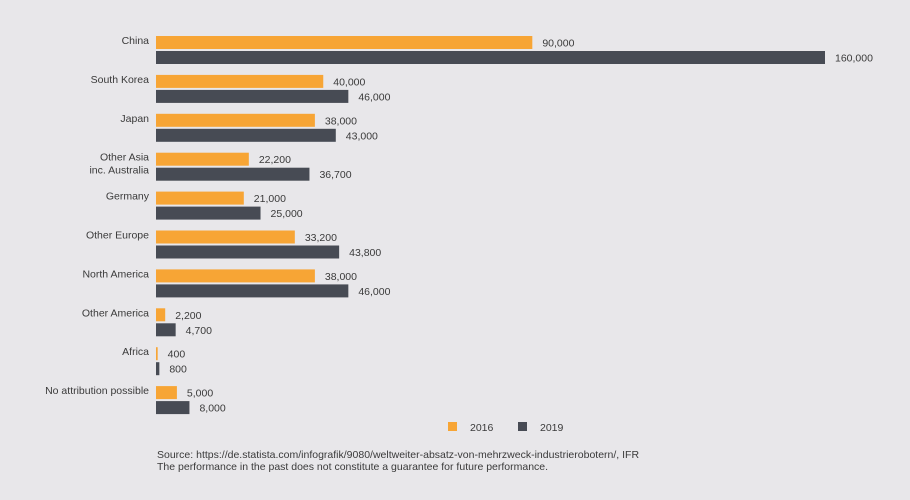 The height and width of the screenshot is (500, 910). Describe the element at coordinates (341, 277) in the screenshot. I see `value-label-2016-6: 38,000` at that location.